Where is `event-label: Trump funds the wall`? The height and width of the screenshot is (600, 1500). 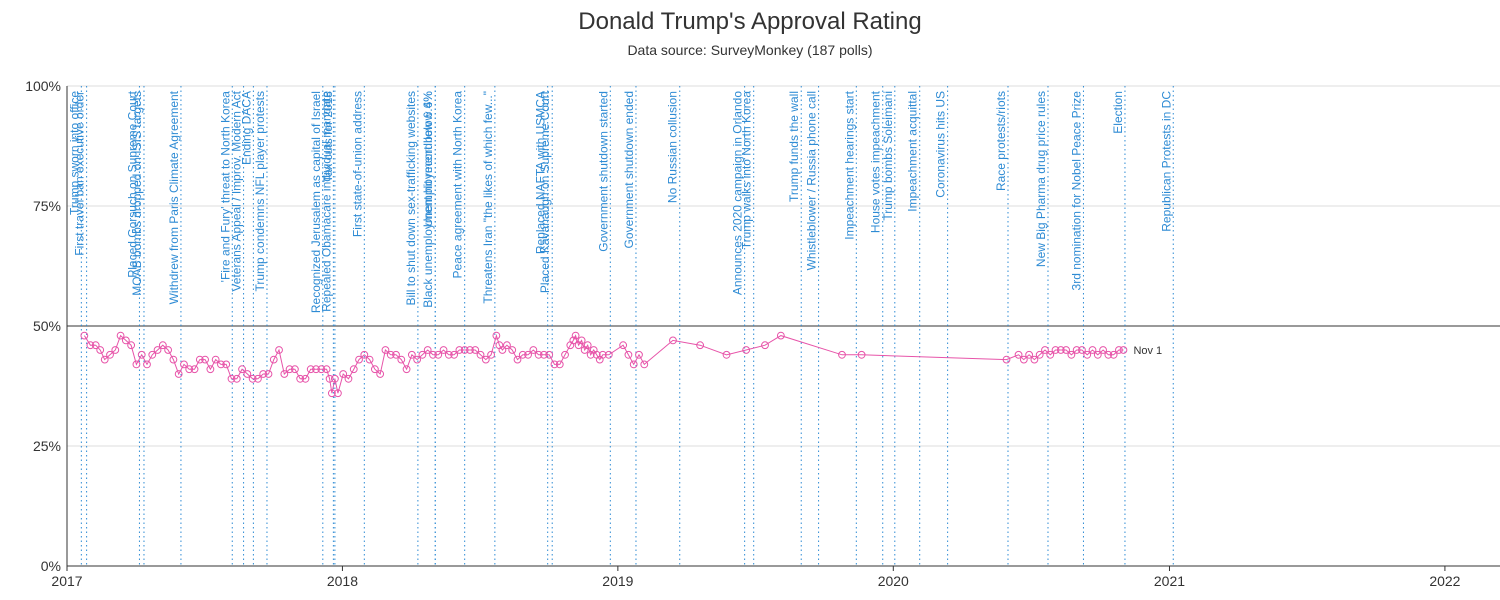 event-label: Trump funds the wall is located at coordinates (794, 146).